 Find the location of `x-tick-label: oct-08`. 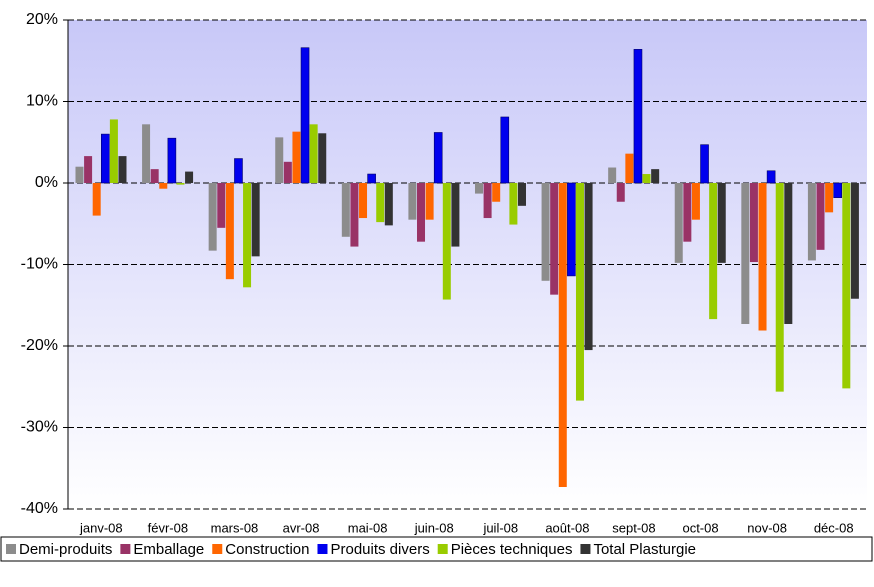

x-tick-label: oct-08 is located at coordinates (700, 527).